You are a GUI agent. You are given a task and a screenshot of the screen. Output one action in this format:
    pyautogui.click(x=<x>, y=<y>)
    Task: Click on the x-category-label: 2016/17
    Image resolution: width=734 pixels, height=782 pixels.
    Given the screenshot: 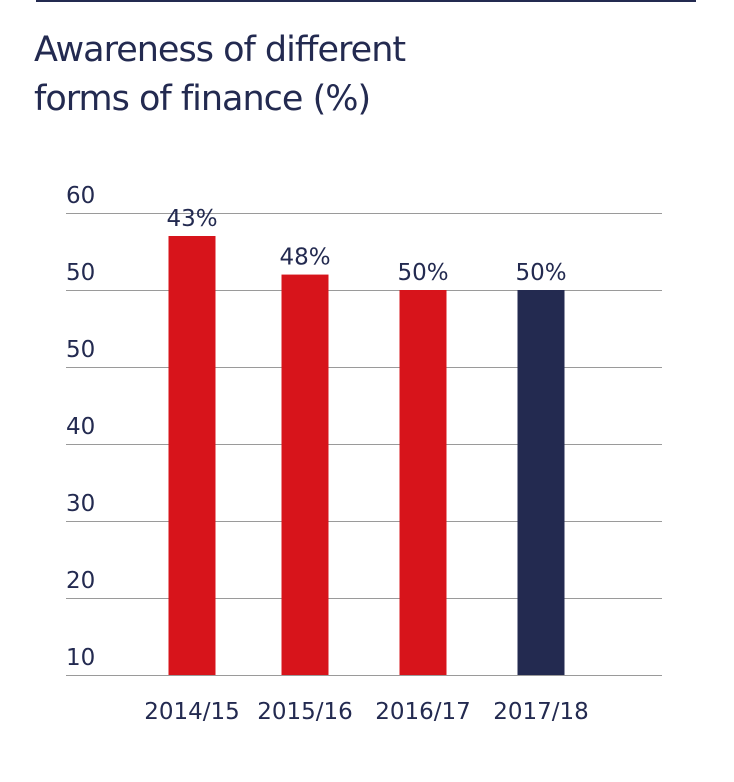 What is the action you would take?
    pyautogui.click(x=423, y=712)
    